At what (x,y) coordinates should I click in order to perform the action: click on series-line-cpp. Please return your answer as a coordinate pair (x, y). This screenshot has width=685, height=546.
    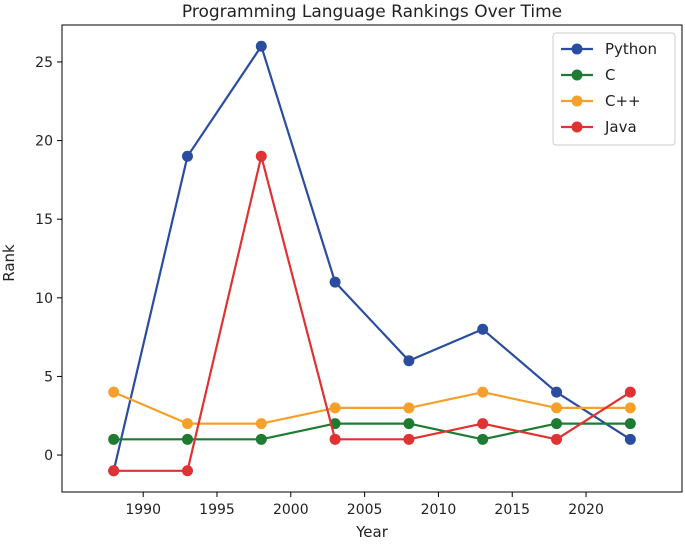
    Looking at the image, I should click on (372, 408).